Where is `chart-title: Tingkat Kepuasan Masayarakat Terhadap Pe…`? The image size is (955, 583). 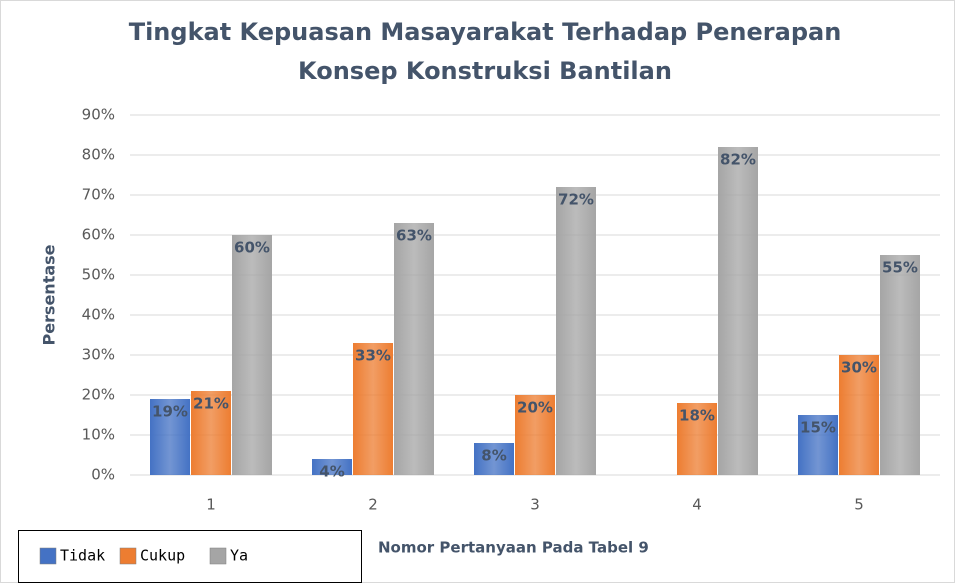 chart-title: Tingkat Kepuasan Masayarakat Terhadap Pe… is located at coordinates (485, 32).